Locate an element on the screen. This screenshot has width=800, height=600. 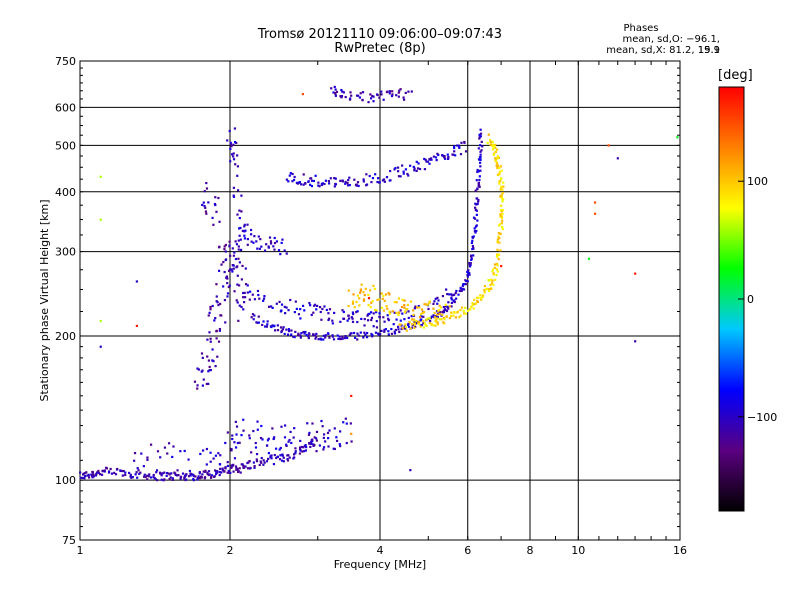
title-line-2: RwPretec (8p) is located at coordinates (380, 48).